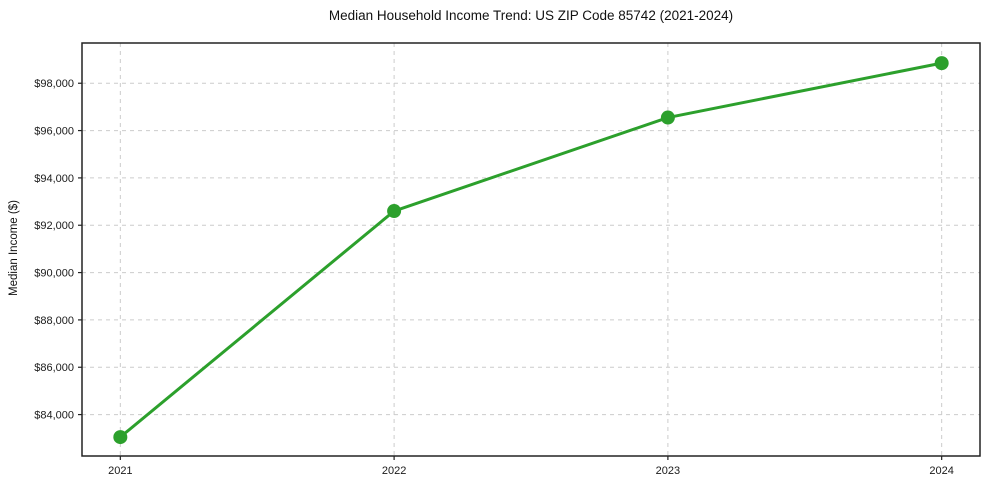  I want to click on data-point-2024, so click(941, 63).